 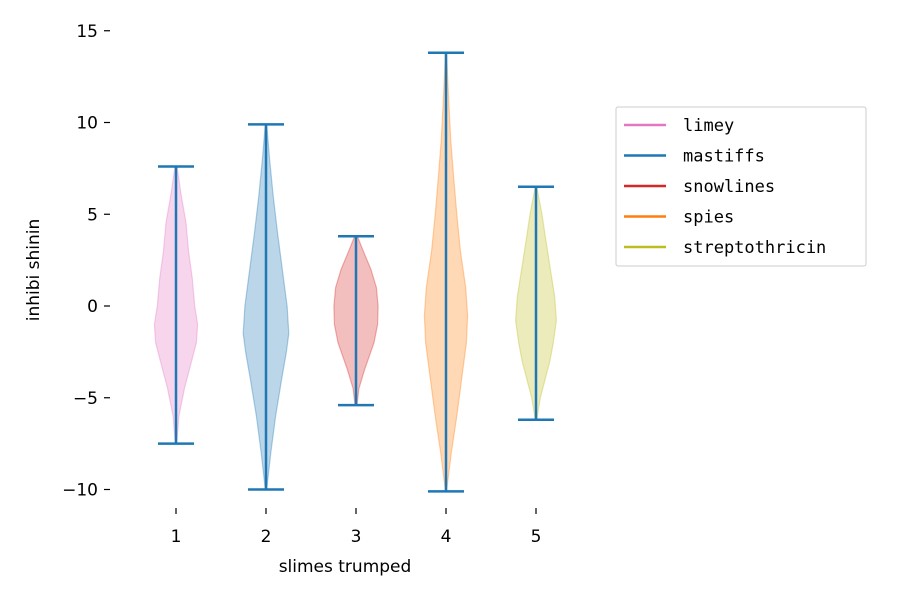 What do you see at coordinates (729, 187) in the screenshot?
I see `legend-label-snowlines: snowlines` at bounding box center [729, 187].